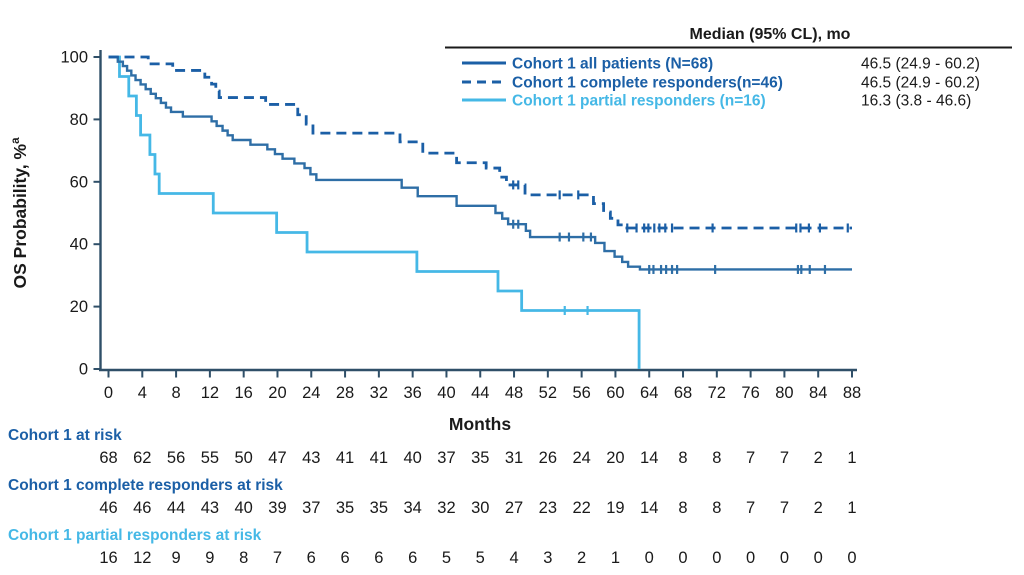 The height and width of the screenshot is (575, 1024). I want to click on legend-item-median: 46.5 (24.9 - 60.2), so click(920, 83).